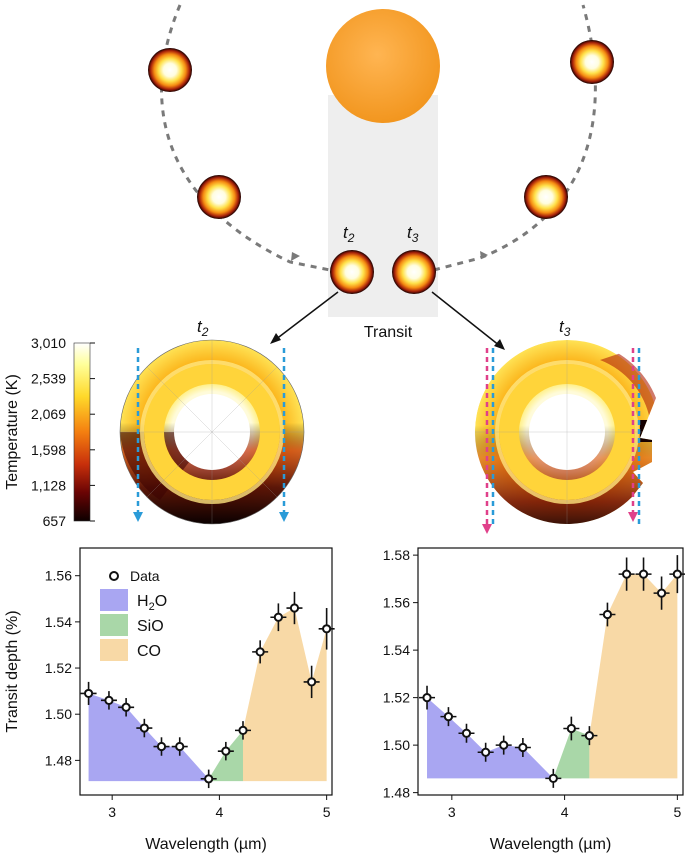 The image size is (685, 854). Describe the element at coordinates (383, 66) in the screenshot. I see `host-star` at that location.